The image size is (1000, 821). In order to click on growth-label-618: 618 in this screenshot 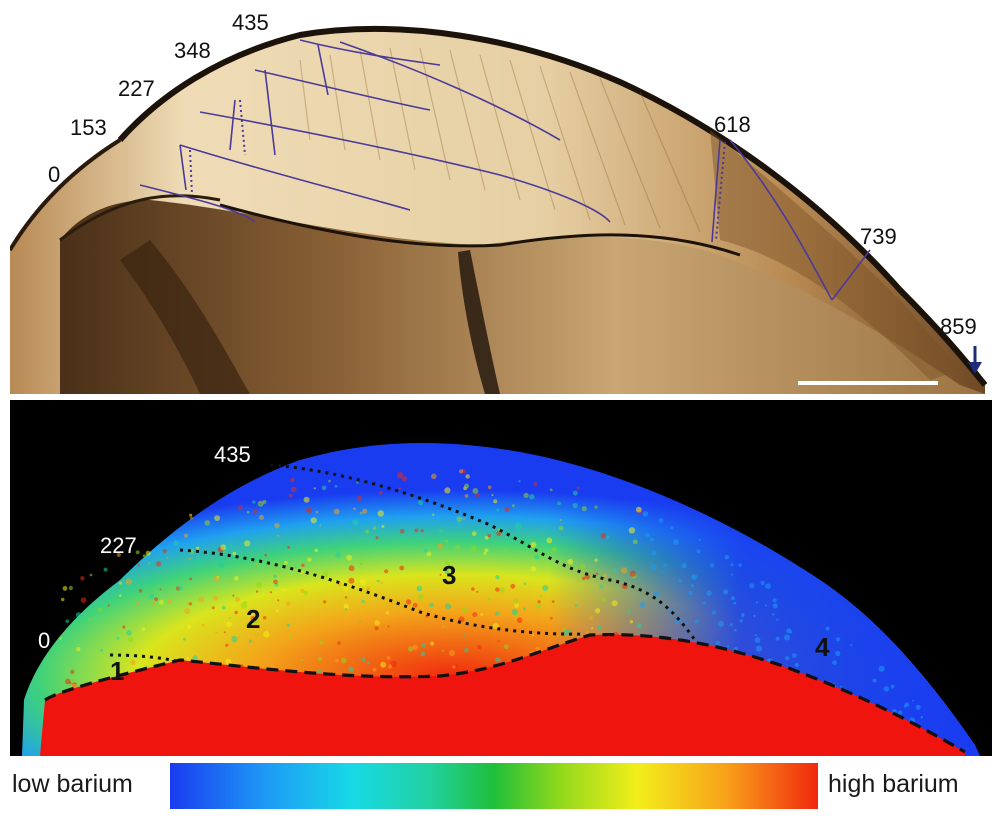, I will do `click(732, 124)`.